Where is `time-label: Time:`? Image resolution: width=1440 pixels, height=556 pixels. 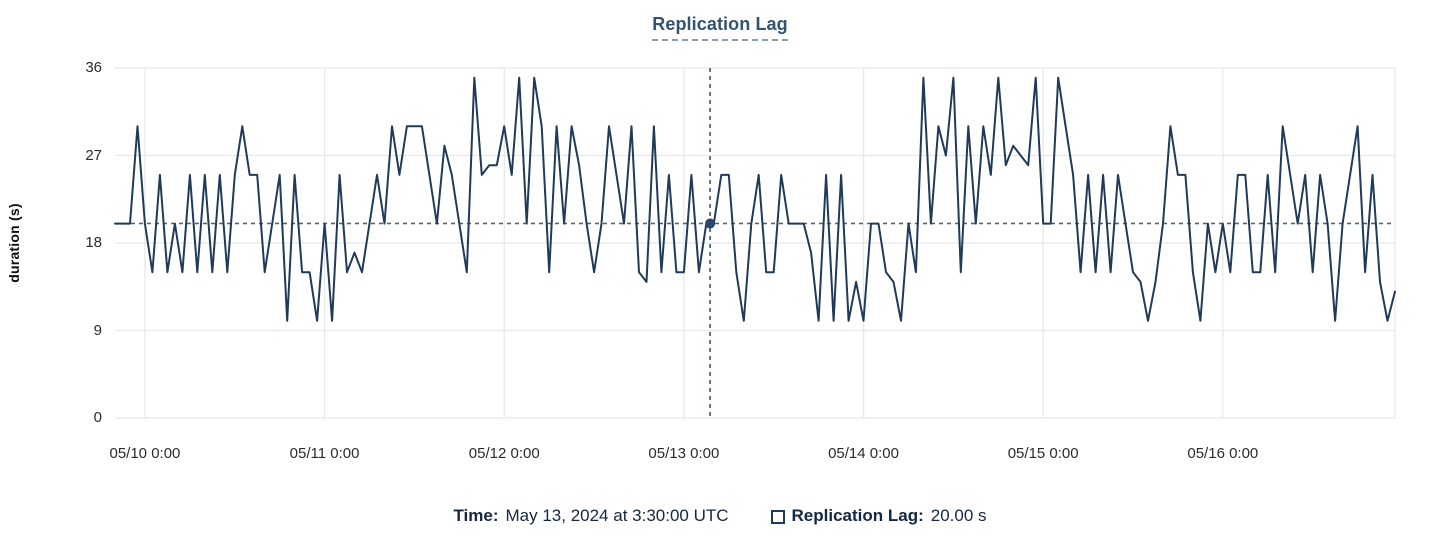 time-label: Time: is located at coordinates (476, 515).